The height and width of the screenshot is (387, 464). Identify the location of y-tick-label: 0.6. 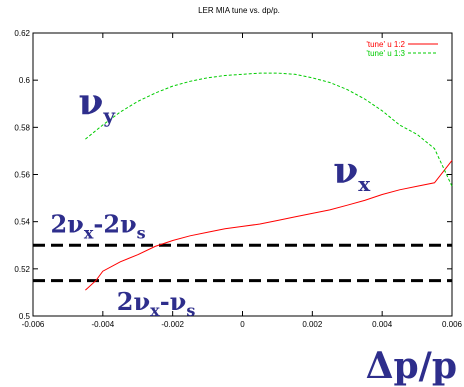
(25, 80).